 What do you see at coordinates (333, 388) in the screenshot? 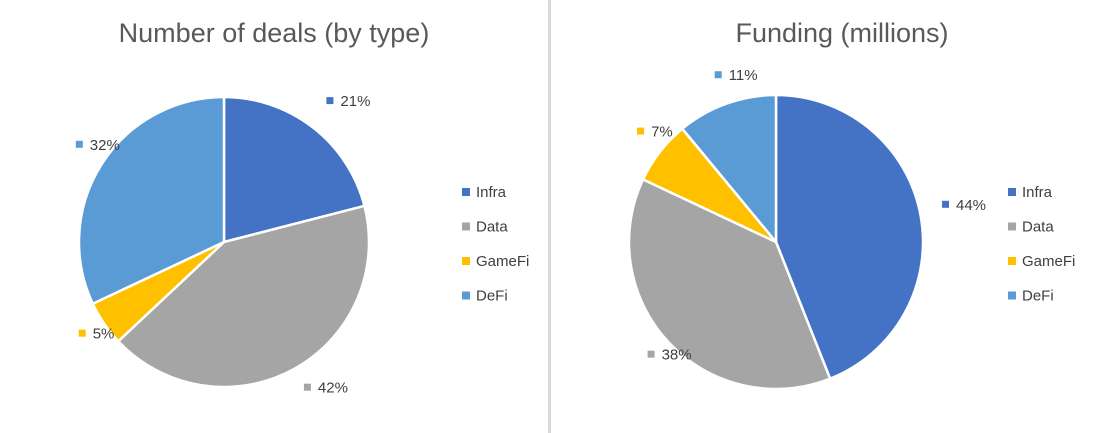
I see `data-label-text: 42%` at bounding box center [333, 388].